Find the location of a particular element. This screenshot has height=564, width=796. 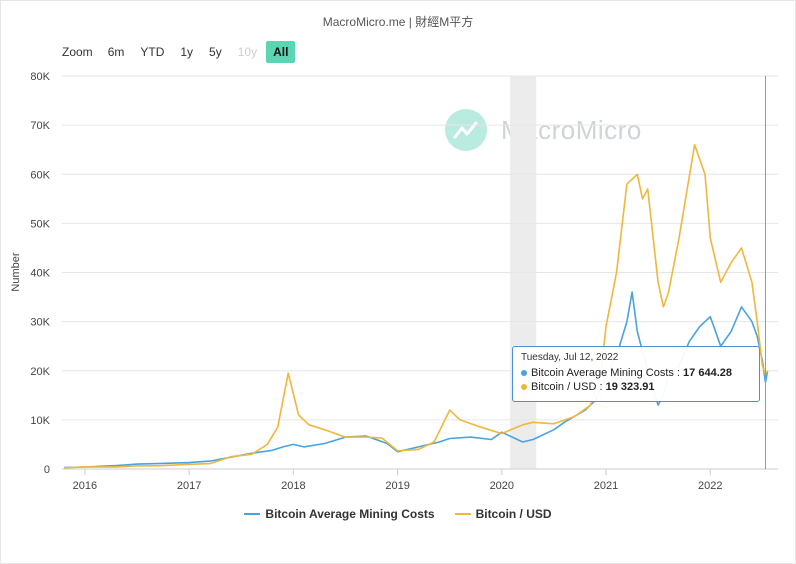

y-tick-label: 0 is located at coordinates (47, 470).